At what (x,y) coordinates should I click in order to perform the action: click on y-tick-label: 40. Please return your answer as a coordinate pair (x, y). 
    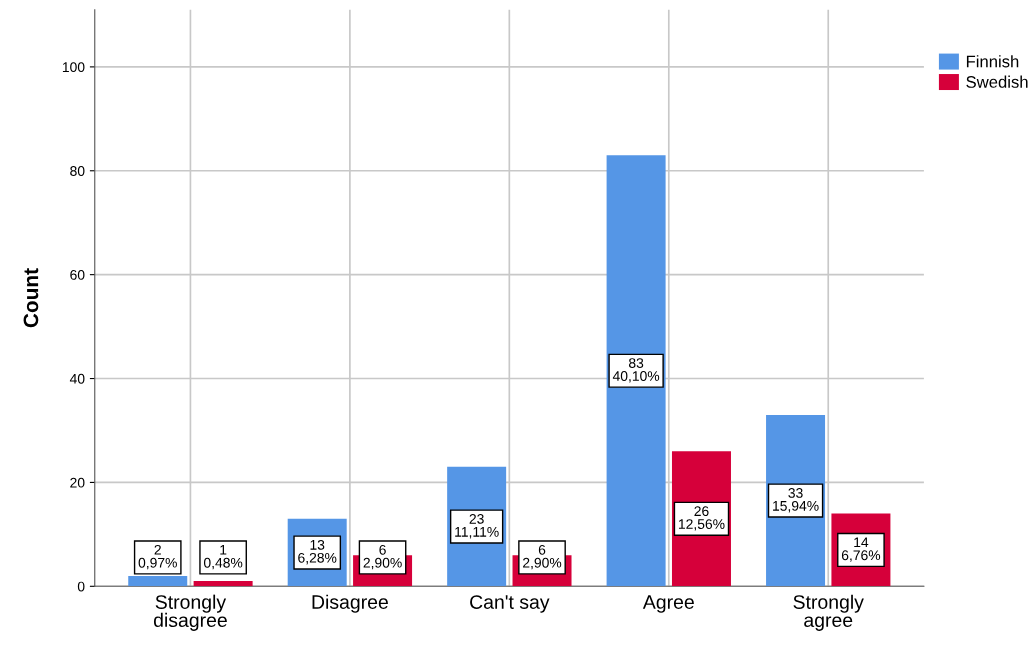
    Looking at the image, I should click on (77, 378).